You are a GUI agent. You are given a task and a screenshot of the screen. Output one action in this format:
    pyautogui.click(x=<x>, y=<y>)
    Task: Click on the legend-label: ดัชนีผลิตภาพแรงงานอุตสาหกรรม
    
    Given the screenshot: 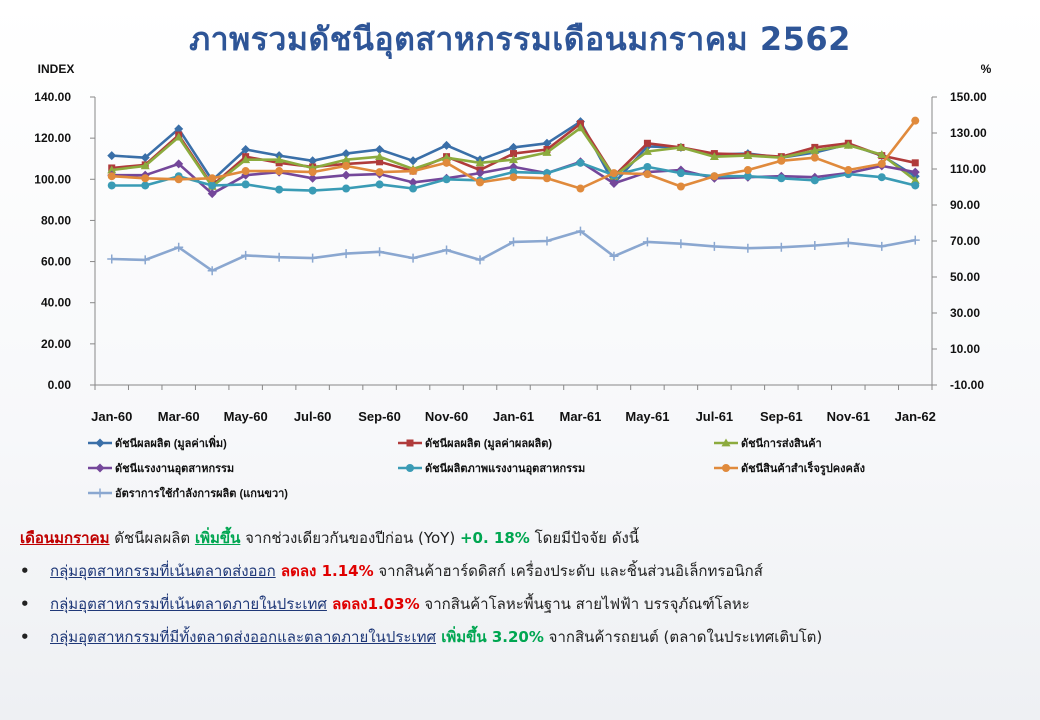 What is the action you would take?
    pyautogui.click(x=505, y=469)
    